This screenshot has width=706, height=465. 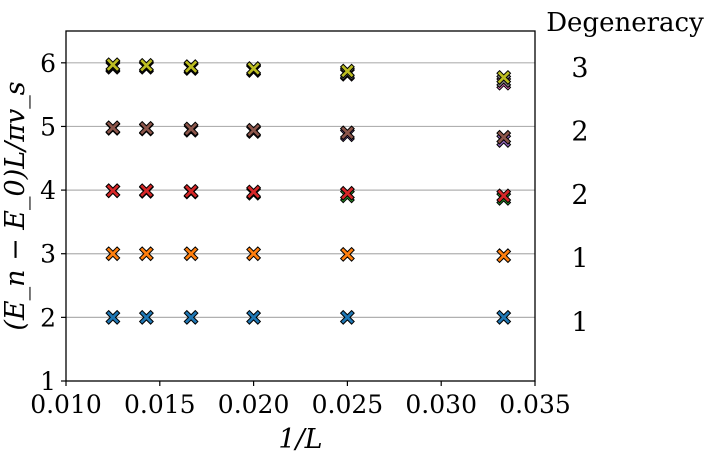 What do you see at coordinates (48, 381) in the screenshot?
I see `y-tick-label: 1` at bounding box center [48, 381].